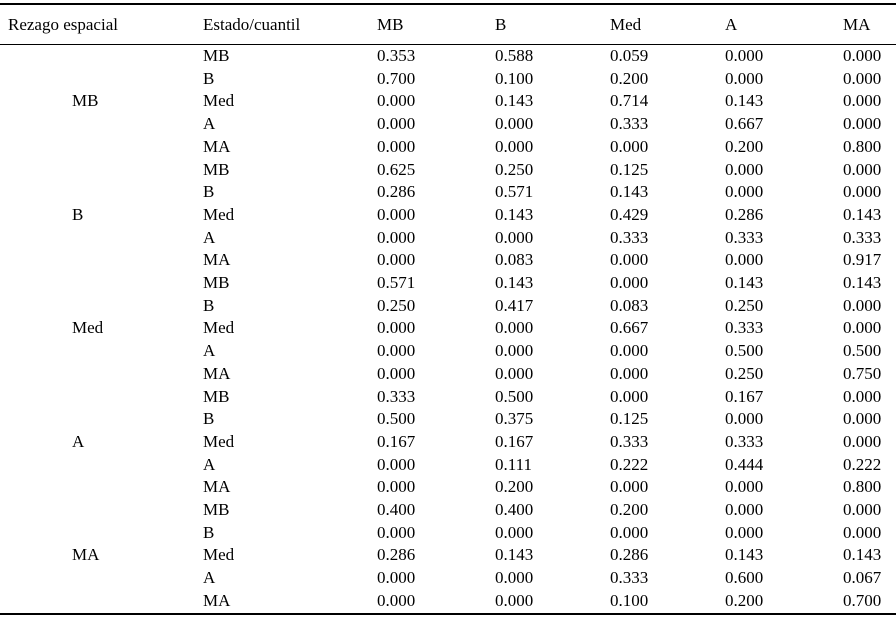 Image resolution: width=896 pixels, height=630 pixels. I want to click on value-cell: 0.125, so click(629, 169).